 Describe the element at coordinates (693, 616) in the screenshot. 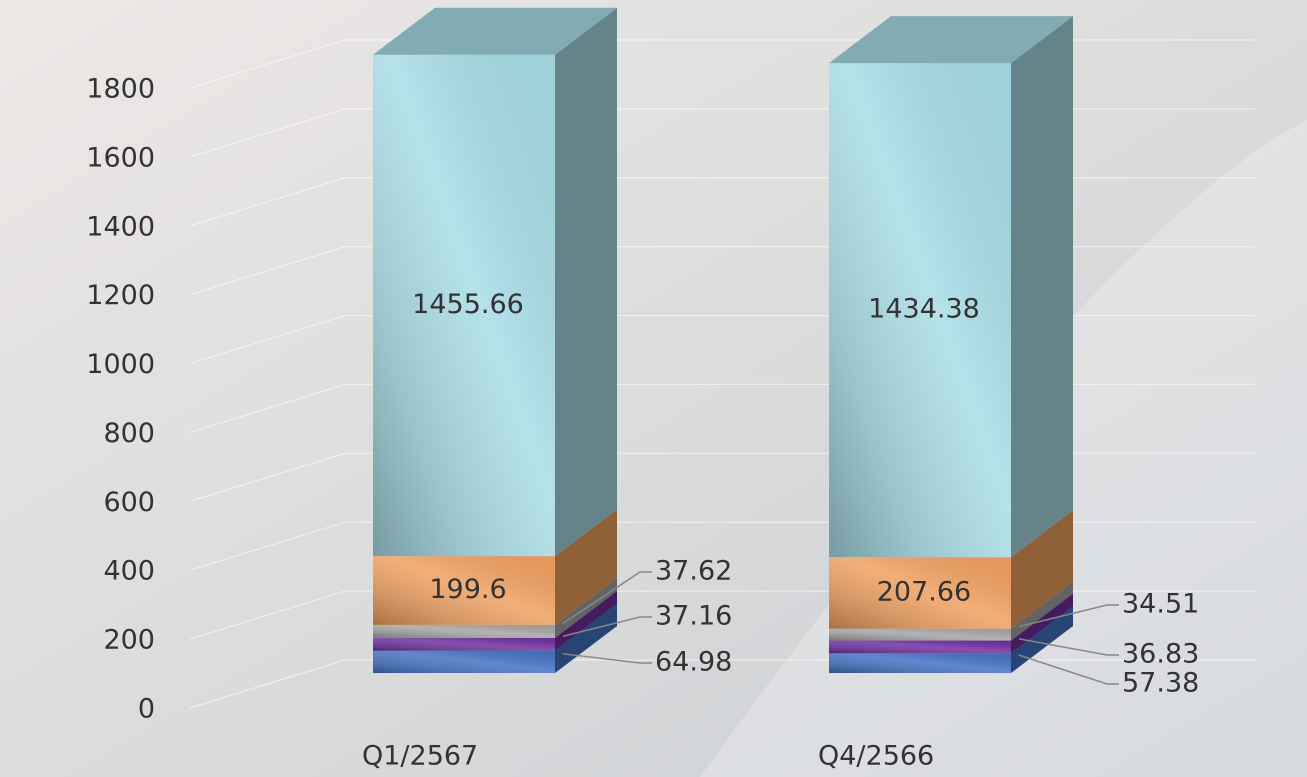

I see `data-label: 37.16` at that location.